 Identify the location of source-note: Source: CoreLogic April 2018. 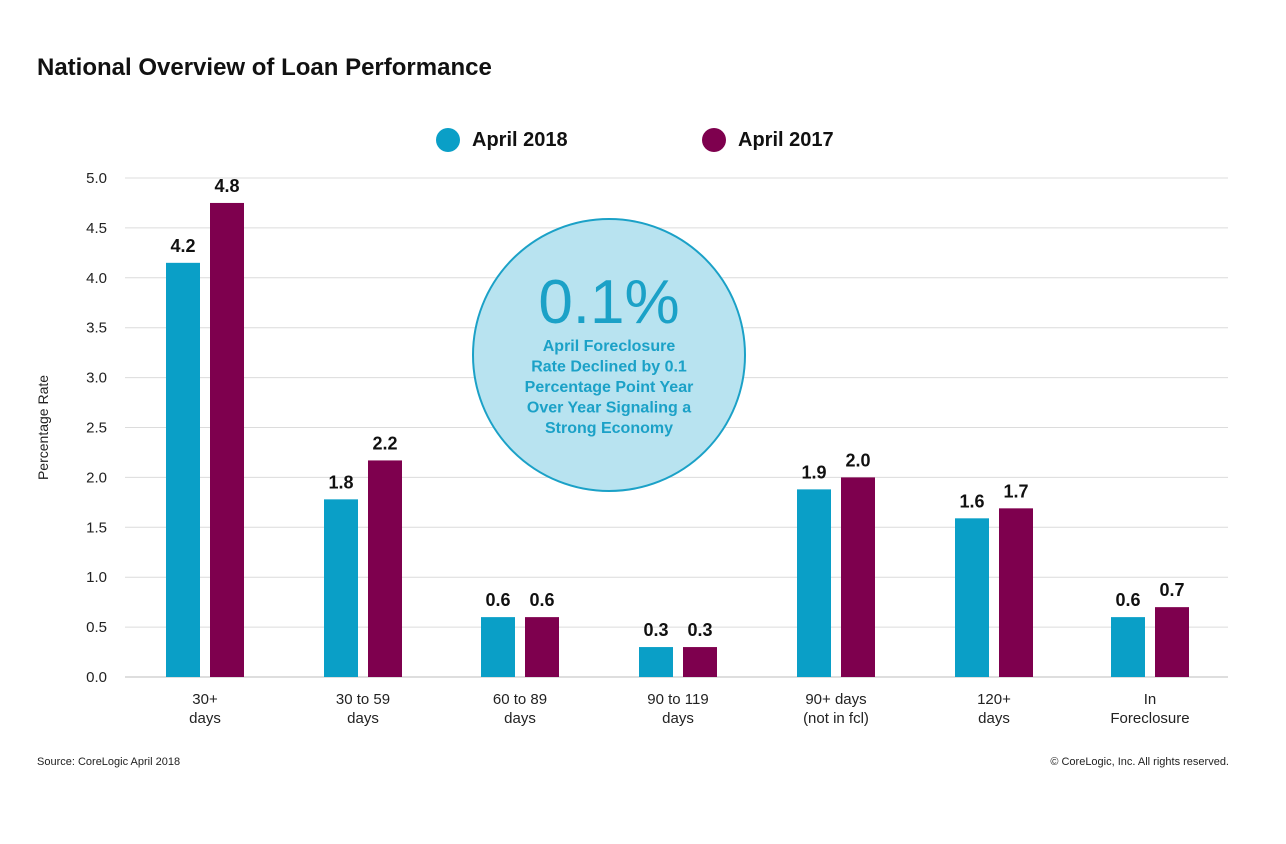
(109, 762).